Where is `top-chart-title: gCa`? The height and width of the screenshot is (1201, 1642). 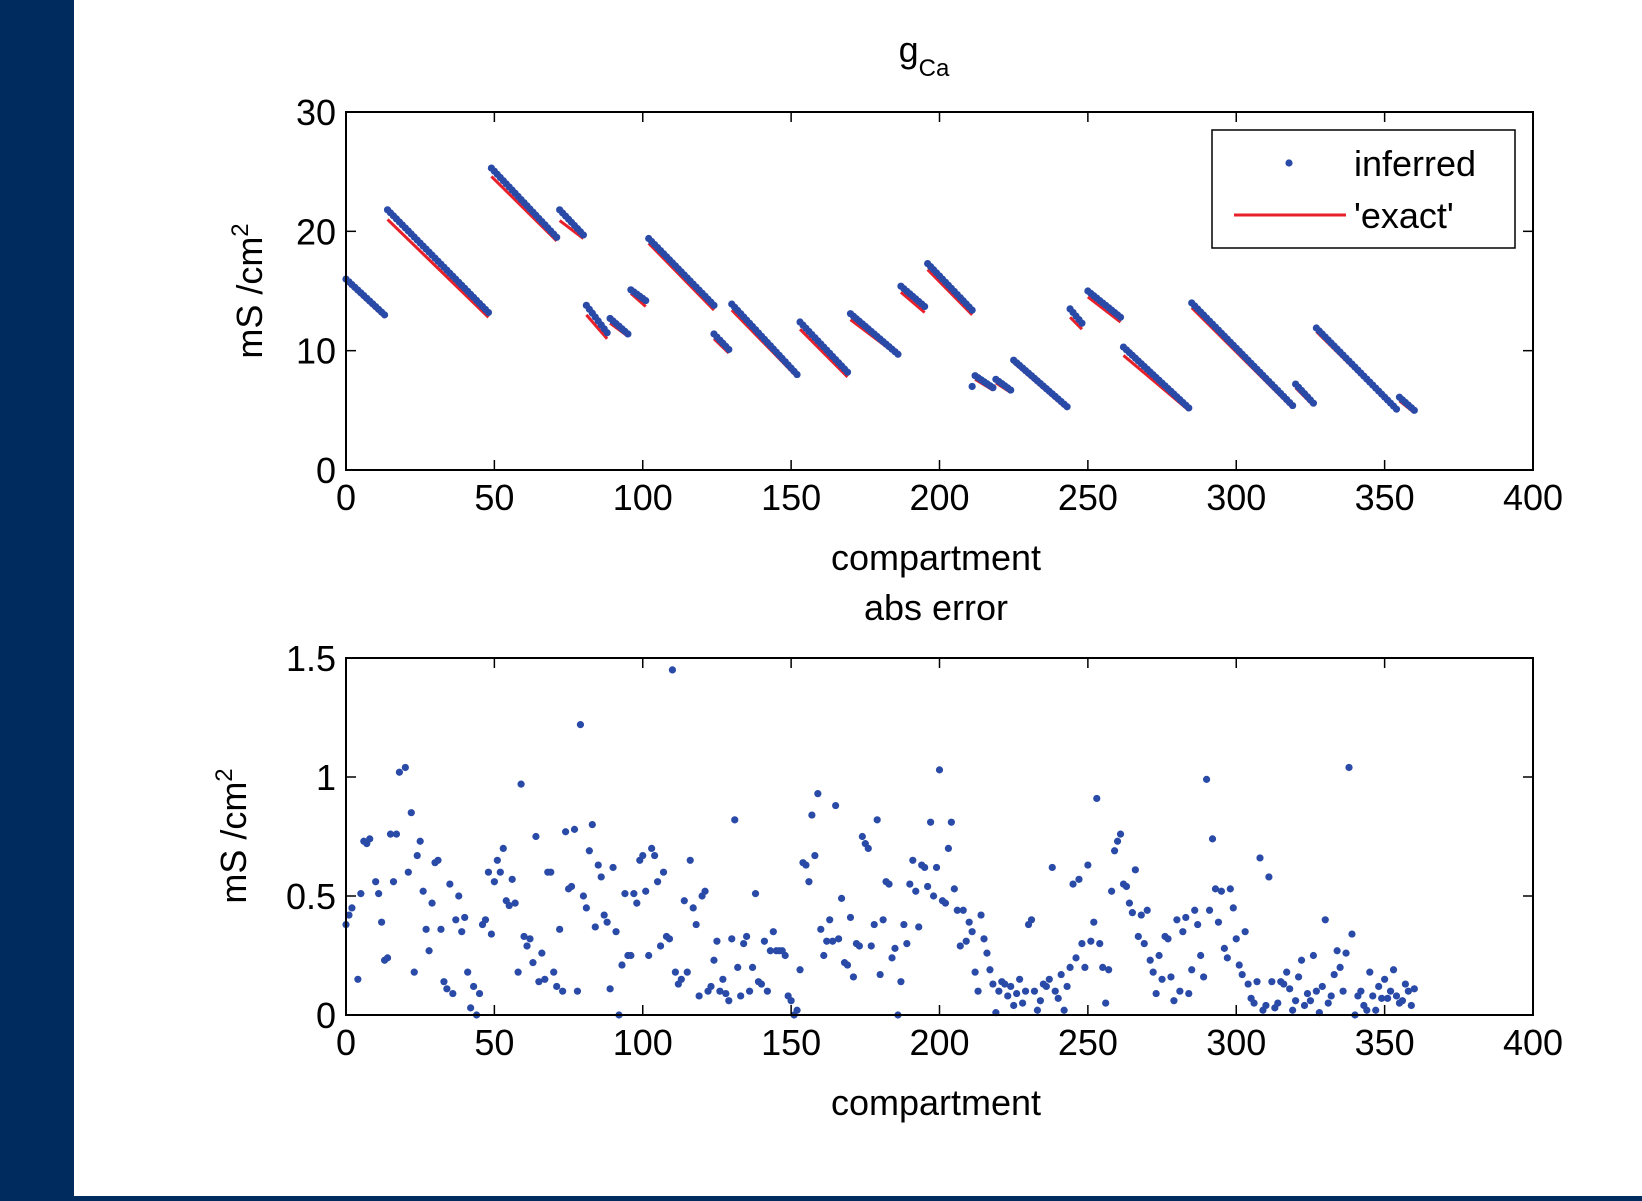
top-chart-title: gCa is located at coordinates (924, 55).